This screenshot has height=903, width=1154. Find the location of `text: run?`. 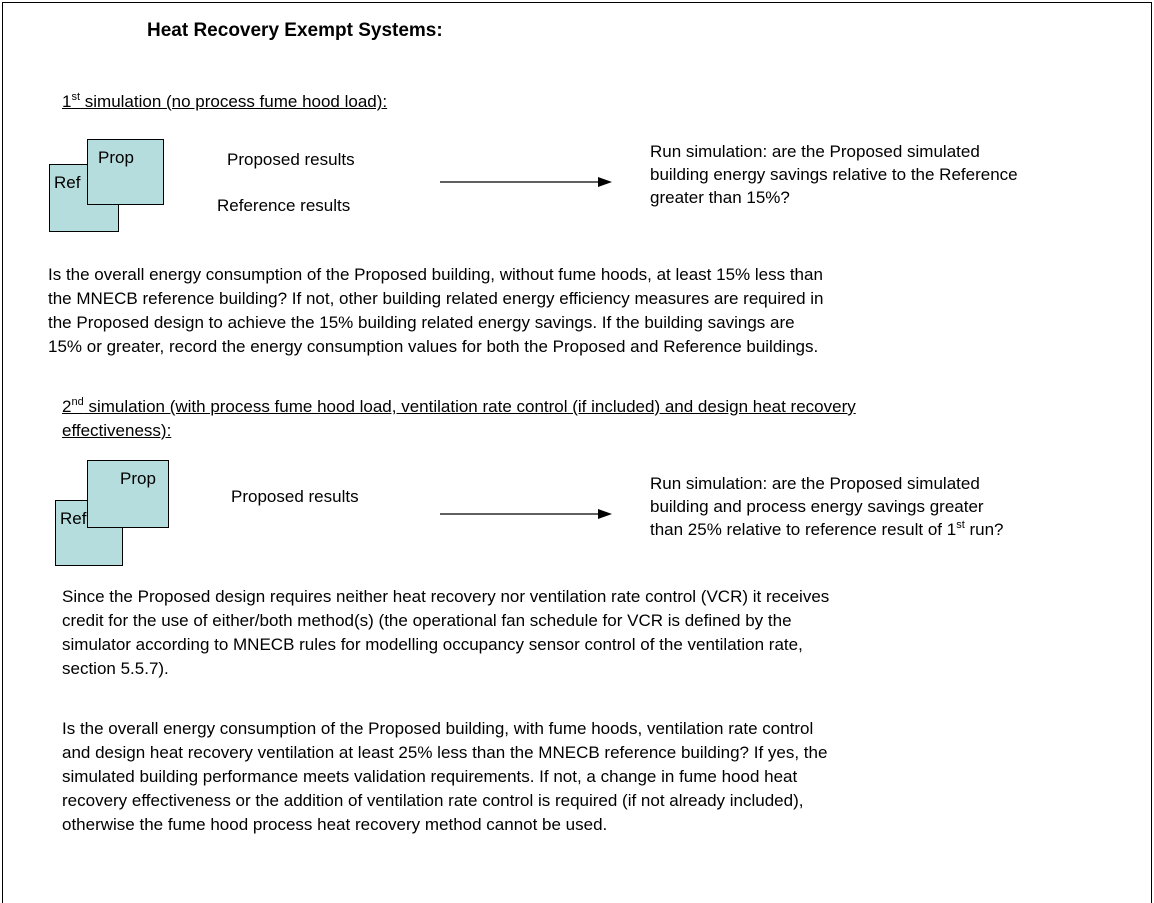

text: run? is located at coordinates (984, 529).